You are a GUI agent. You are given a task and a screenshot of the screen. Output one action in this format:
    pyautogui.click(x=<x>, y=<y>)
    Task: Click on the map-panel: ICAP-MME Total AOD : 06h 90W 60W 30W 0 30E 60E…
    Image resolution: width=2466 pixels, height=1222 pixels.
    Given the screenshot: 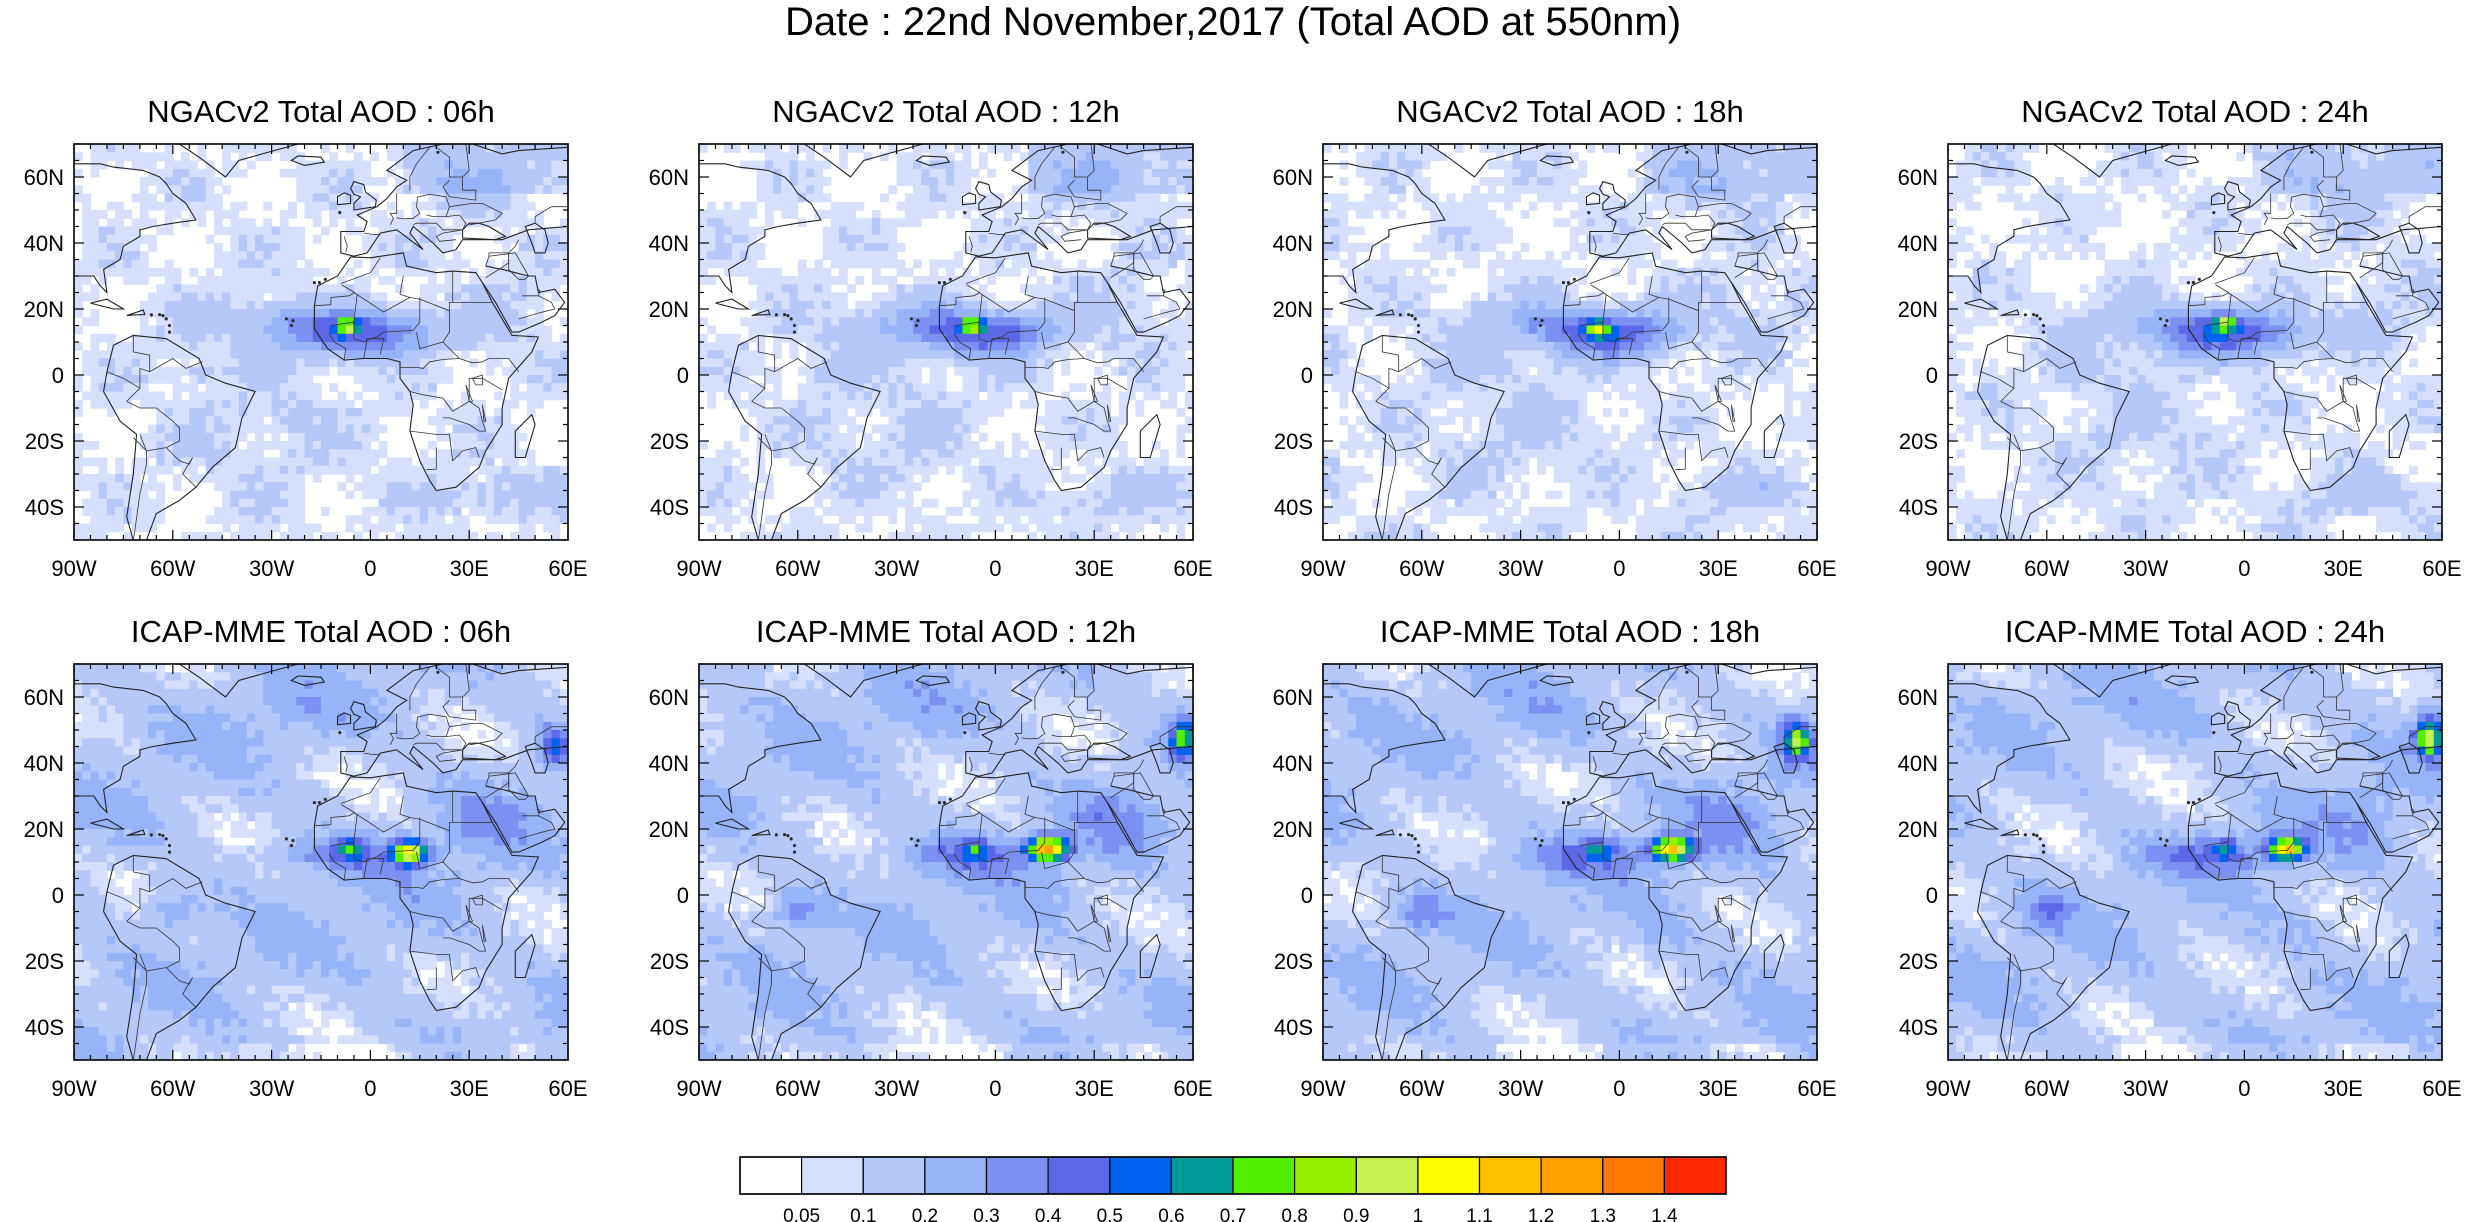 What is the action you would take?
    pyautogui.click(x=306, y=857)
    